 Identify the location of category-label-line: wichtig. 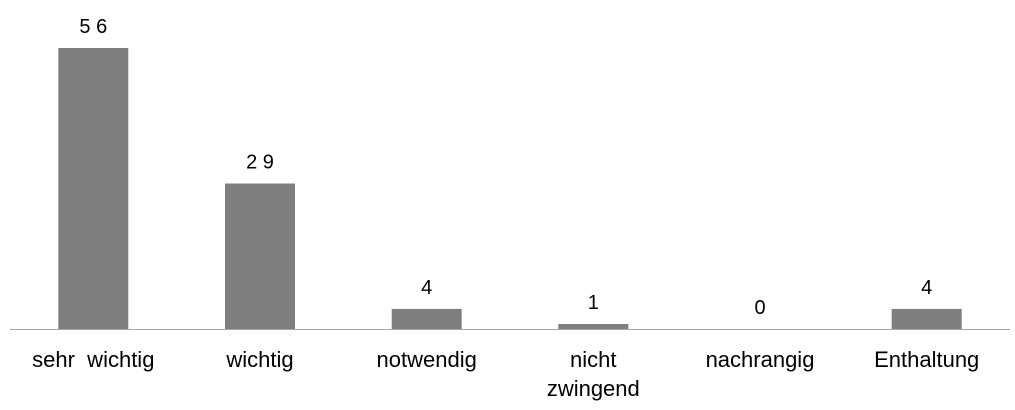
(259, 359).